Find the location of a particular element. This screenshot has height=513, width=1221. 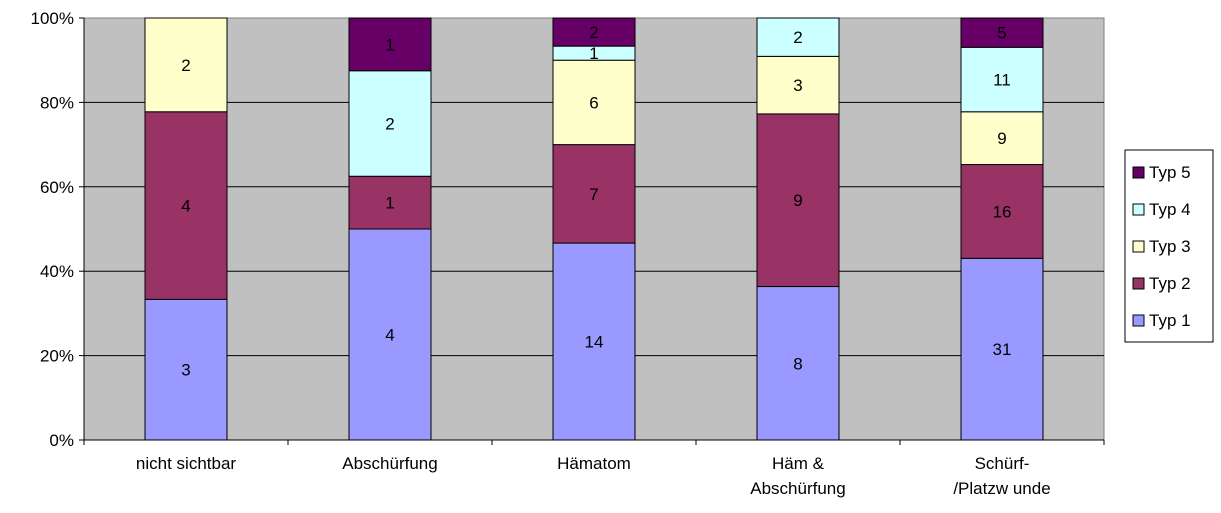

legend-label: Typ 3 is located at coordinates (1170, 246).